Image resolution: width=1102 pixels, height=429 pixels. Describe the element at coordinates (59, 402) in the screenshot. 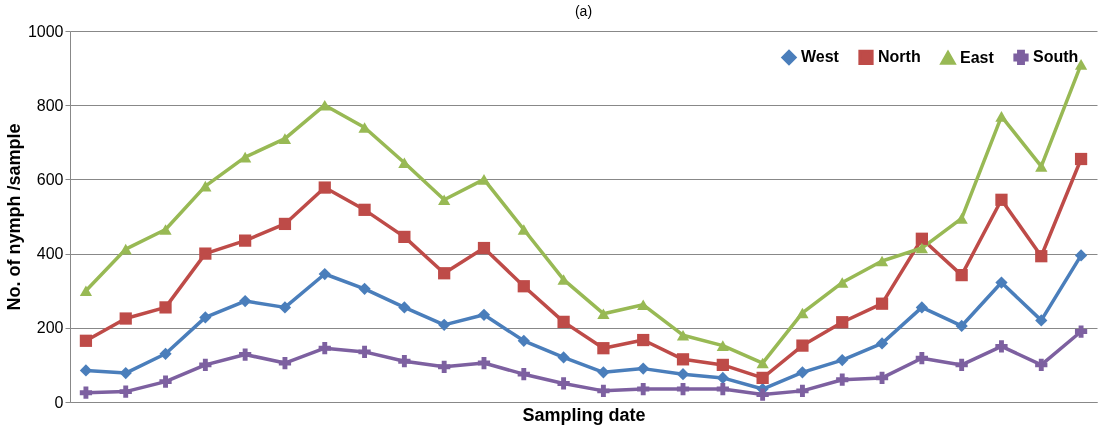

I see `y-tick-label: 0` at that location.